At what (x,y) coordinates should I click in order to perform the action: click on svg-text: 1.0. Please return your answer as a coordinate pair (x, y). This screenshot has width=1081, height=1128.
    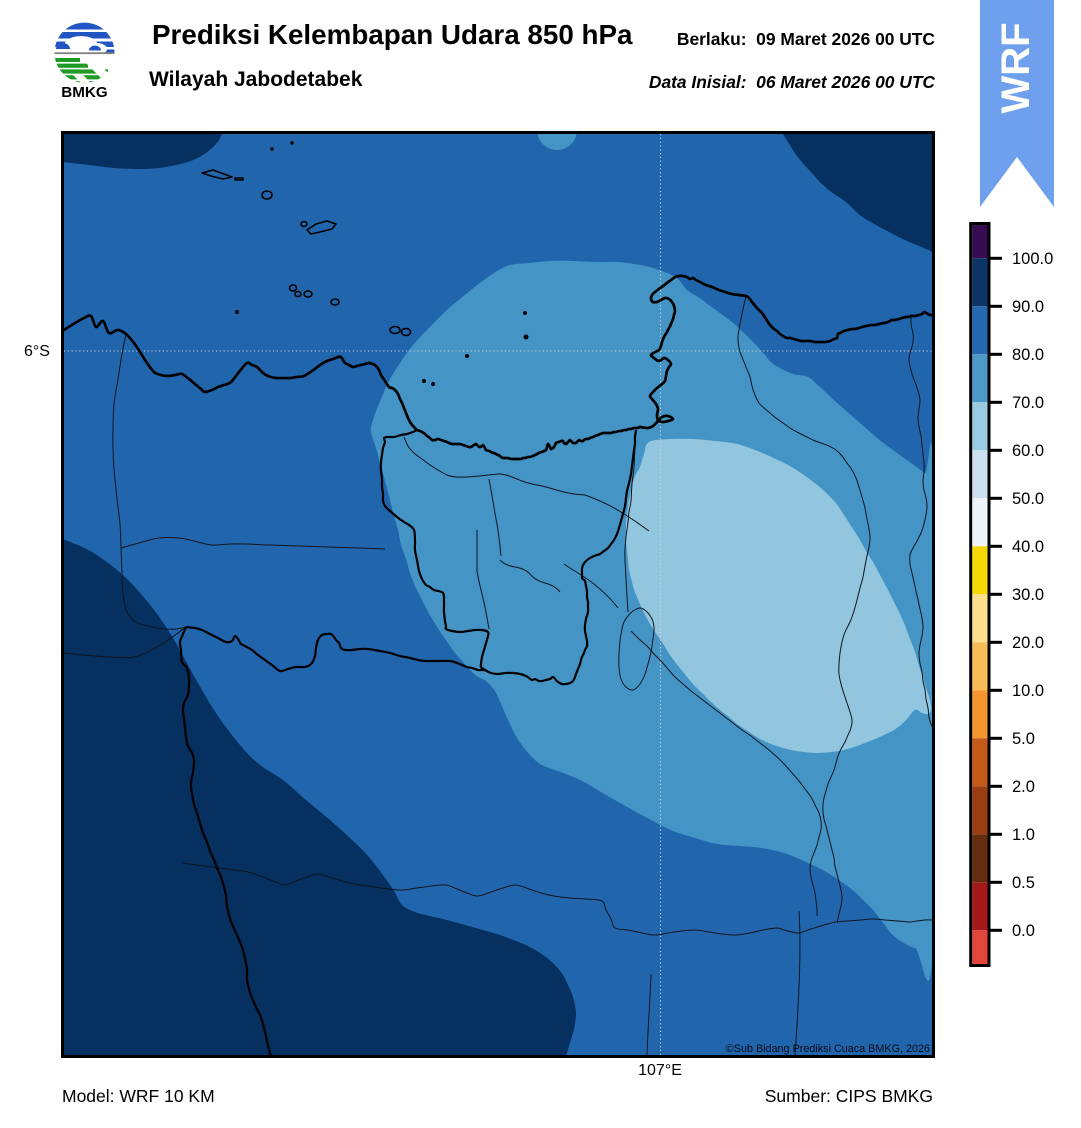
    Looking at the image, I should click on (1023, 835).